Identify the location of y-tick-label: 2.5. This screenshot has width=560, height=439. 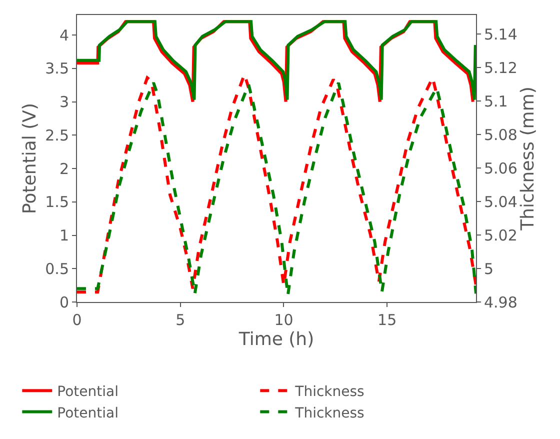
(57, 135).